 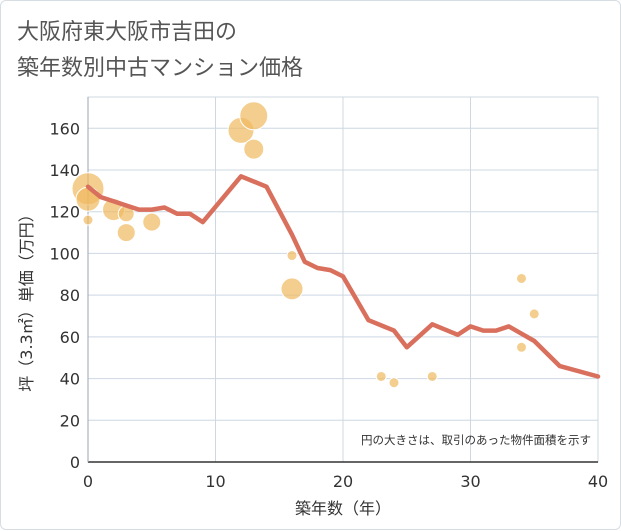 What do you see at coordinates (215, 481) in the screenshot?
I see `x-tick-label: 10` at bounding box center [215, 481].